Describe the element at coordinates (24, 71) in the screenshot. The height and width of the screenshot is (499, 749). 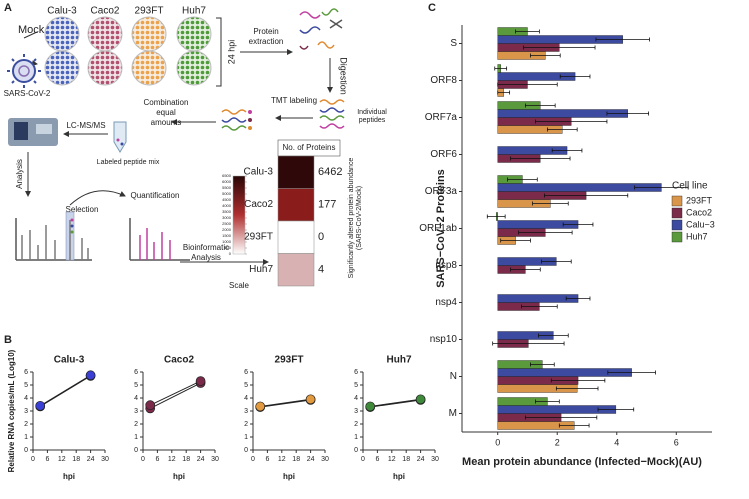
I see `virus-icon` at that location.